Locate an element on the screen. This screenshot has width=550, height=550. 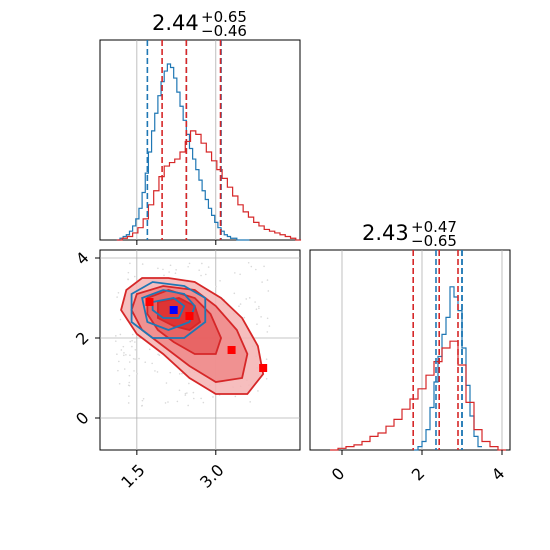
joint-x-tick-label: 3.0 is located at coordinates (211, 475).